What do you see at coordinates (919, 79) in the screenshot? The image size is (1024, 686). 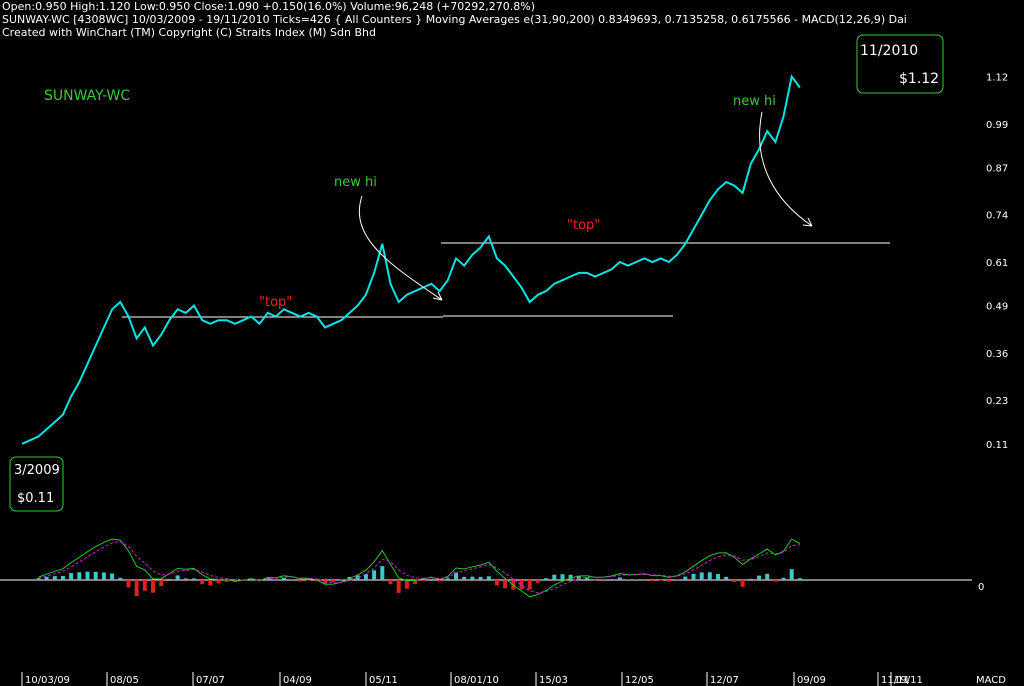 I see `end-callout-price: $1.12` at bounding box center [919, 79].